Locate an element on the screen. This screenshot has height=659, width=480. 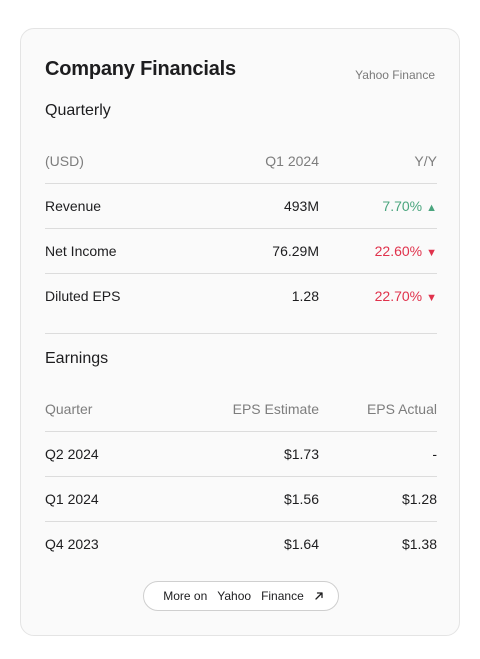
earnings-heading: Earnings is located at coordinates (77, 358).